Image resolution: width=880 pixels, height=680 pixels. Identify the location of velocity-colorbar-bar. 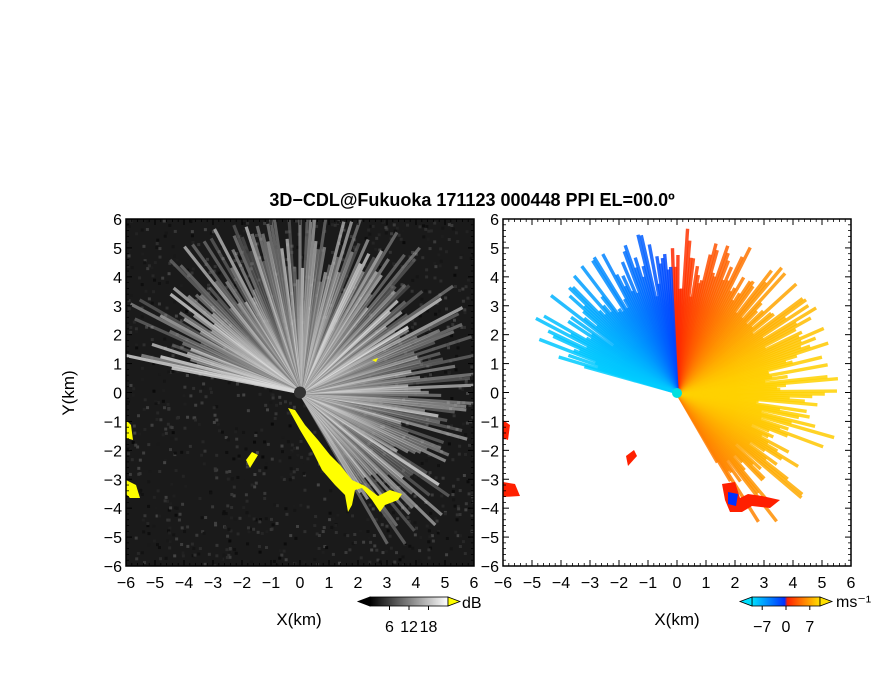
(786, 601).